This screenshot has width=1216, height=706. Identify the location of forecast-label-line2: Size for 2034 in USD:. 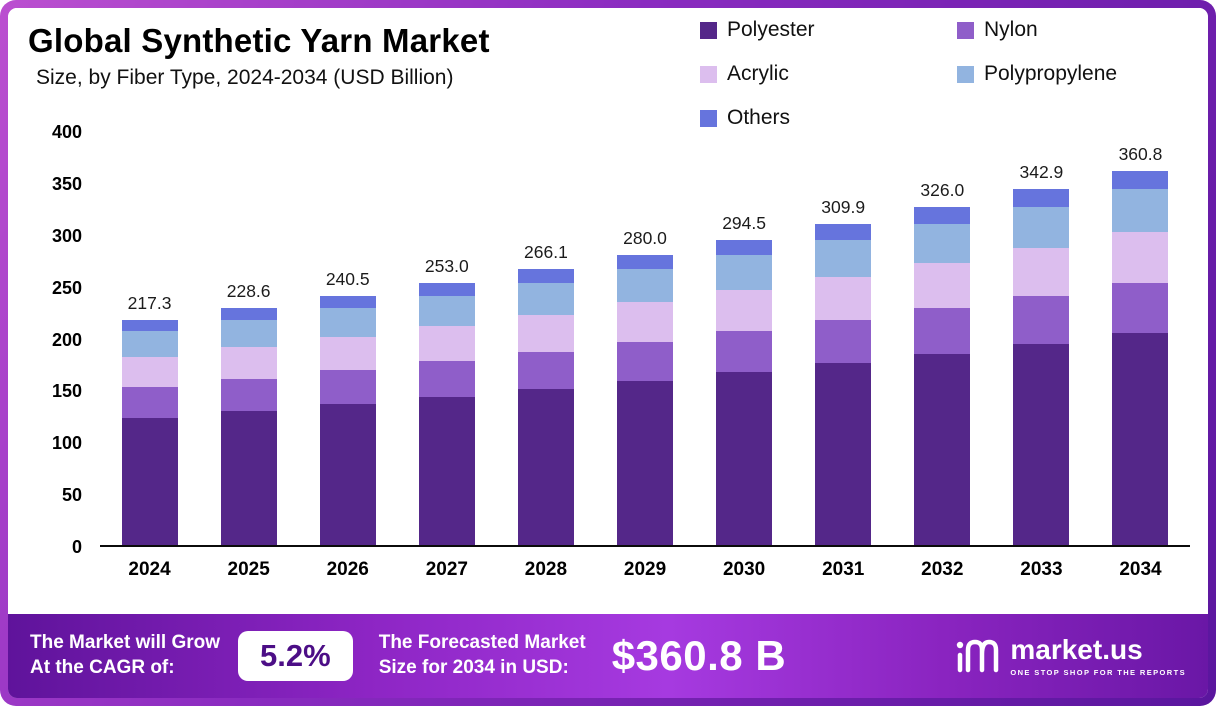
(473, 667).